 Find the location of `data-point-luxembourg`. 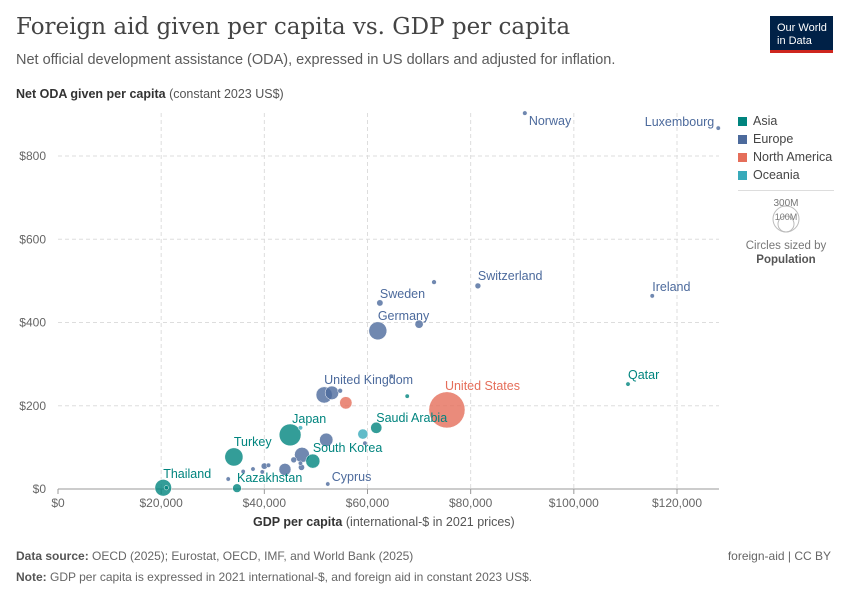

data-point-luxembourg is located at coordinates (718, 128).